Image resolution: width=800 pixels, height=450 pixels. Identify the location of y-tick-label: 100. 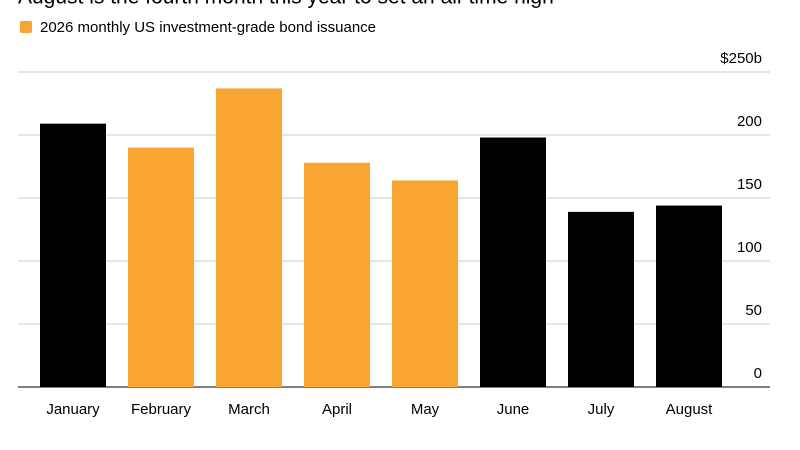
(749, 247).